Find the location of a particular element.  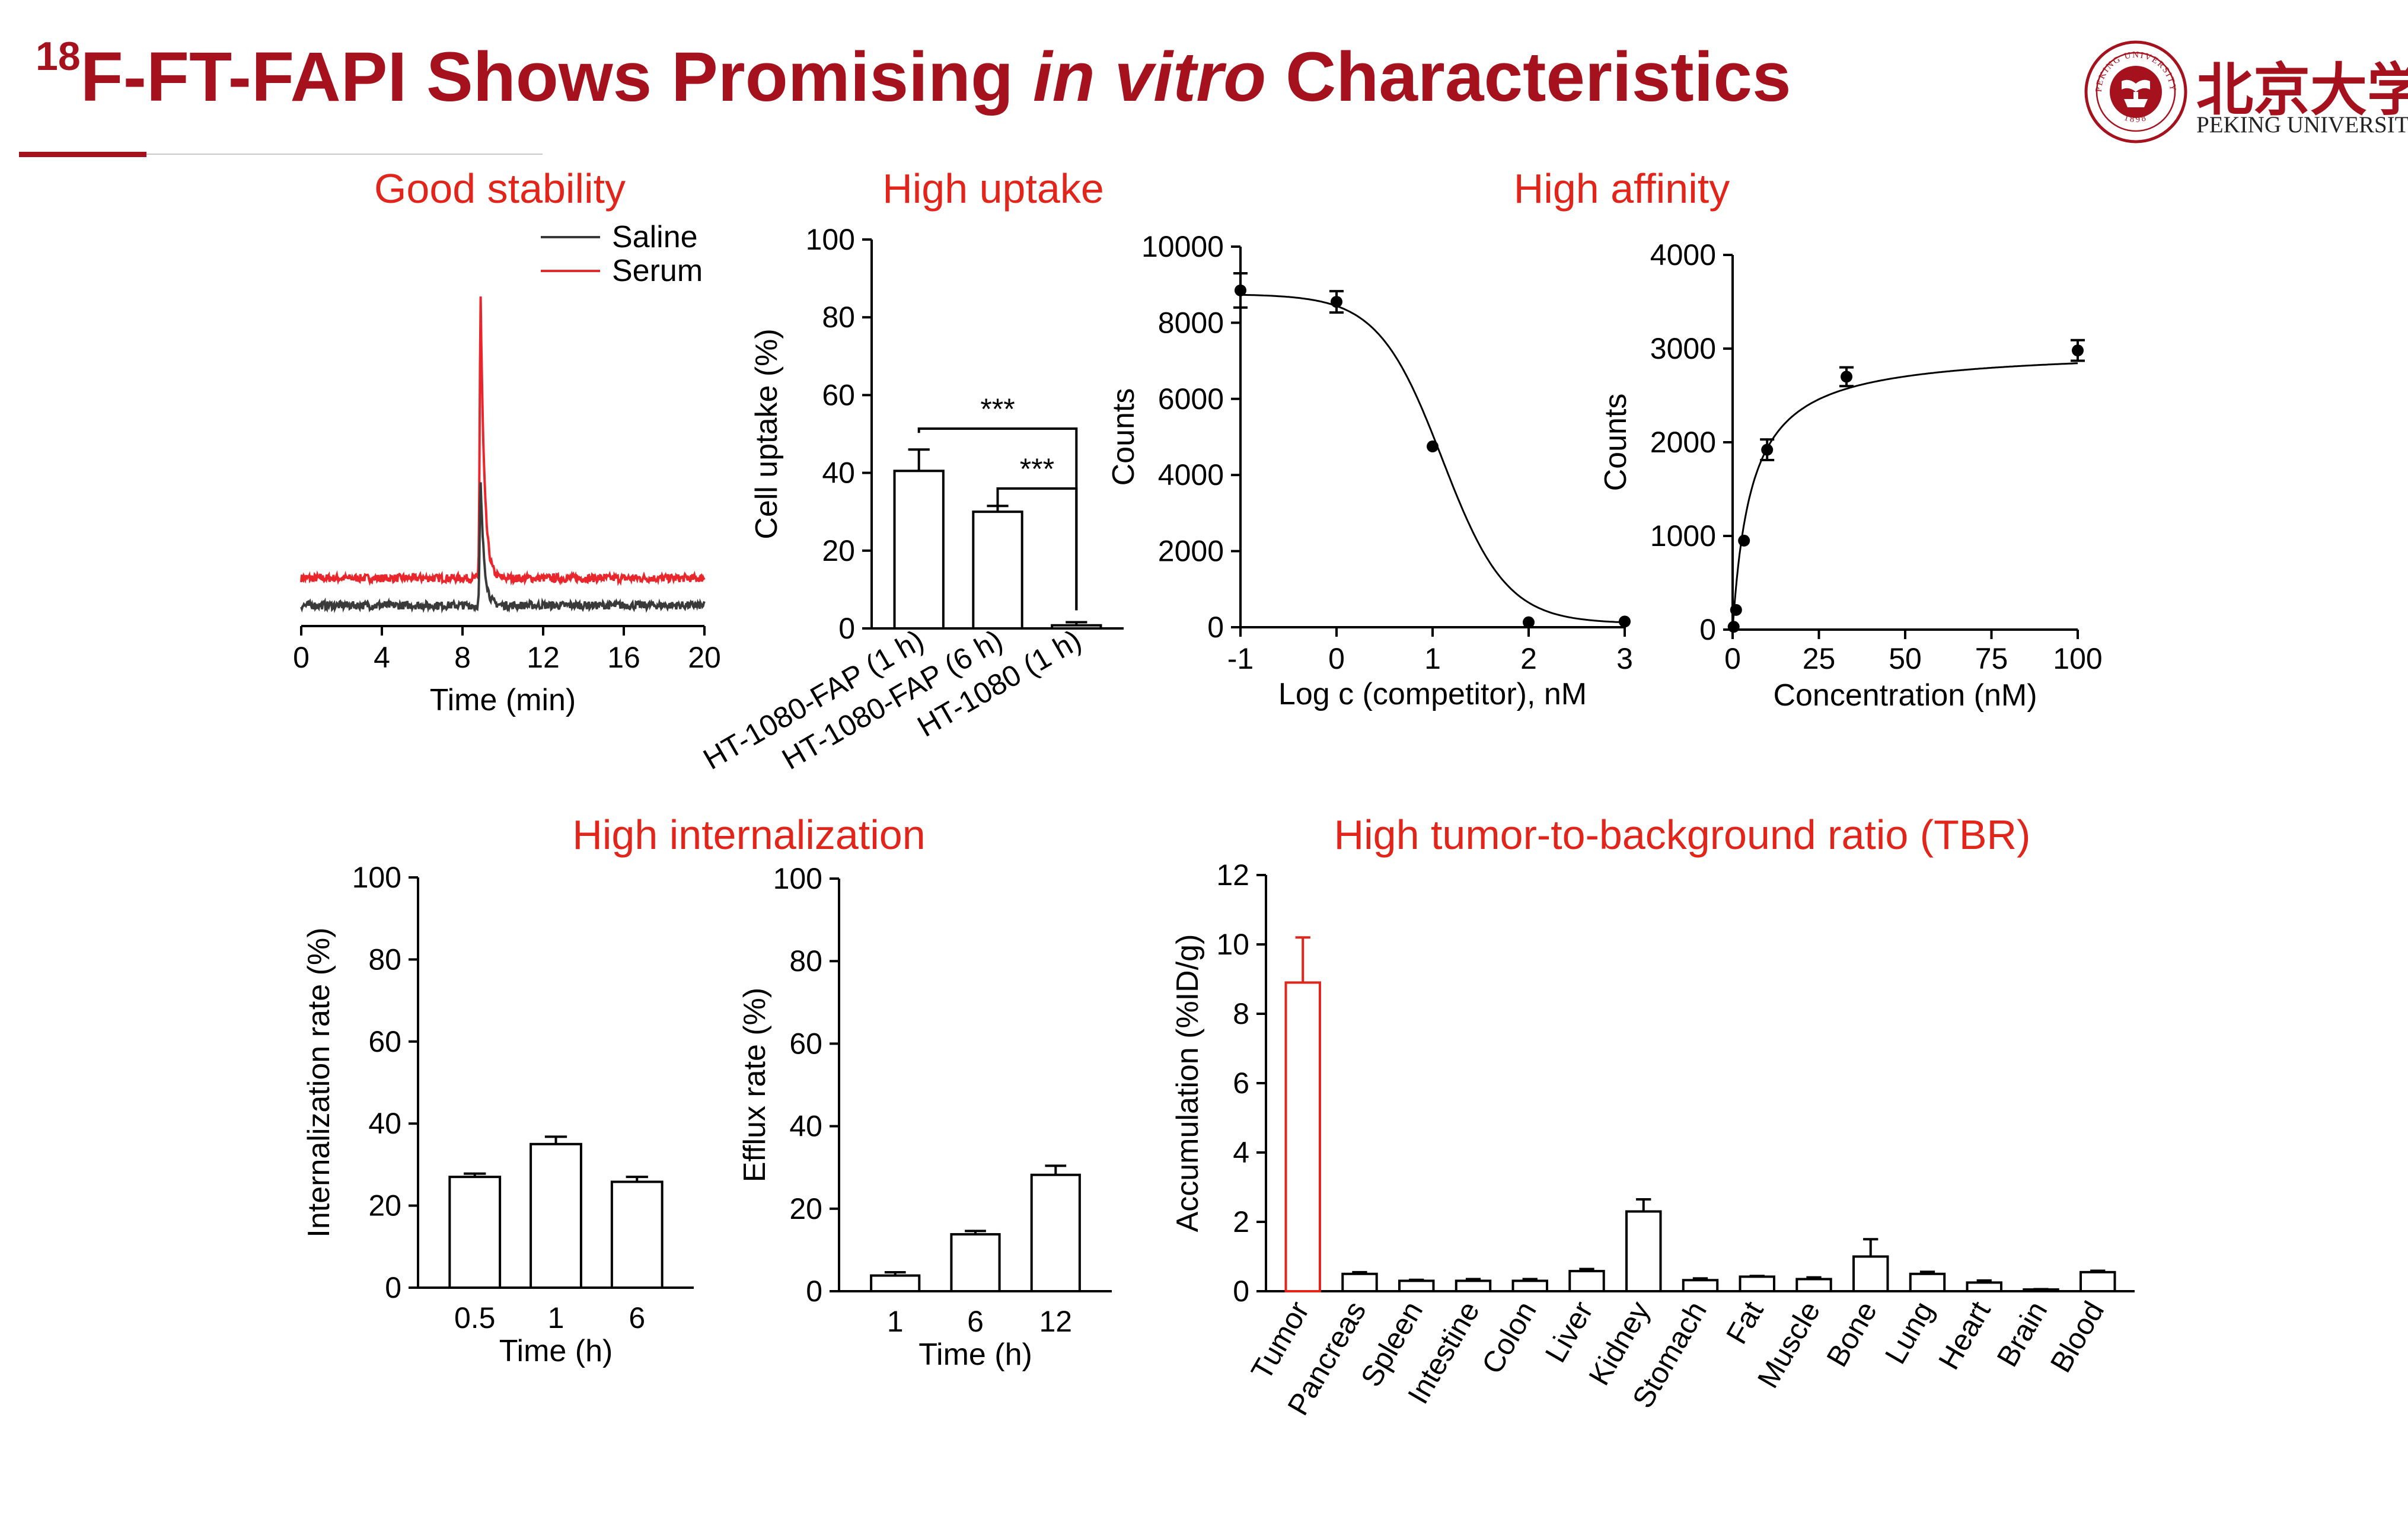

efflux-x-tick-label: 6 is located at coordinates (975, 1321).